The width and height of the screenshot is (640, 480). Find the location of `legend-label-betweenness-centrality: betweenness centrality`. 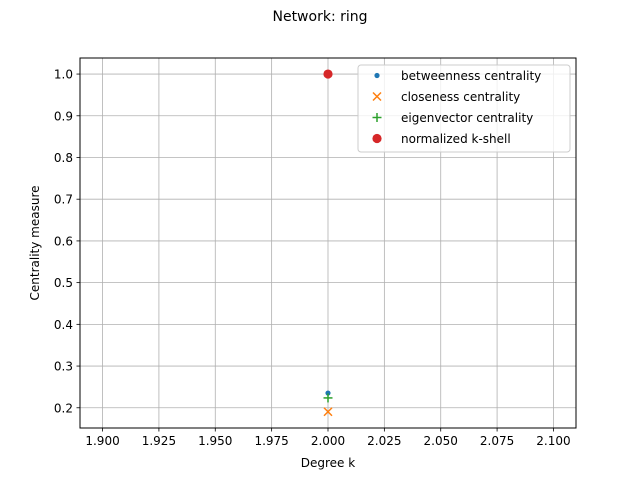

legend-label-betweenness-centrality: betweenness centrality is located at coordinates (471, 76).